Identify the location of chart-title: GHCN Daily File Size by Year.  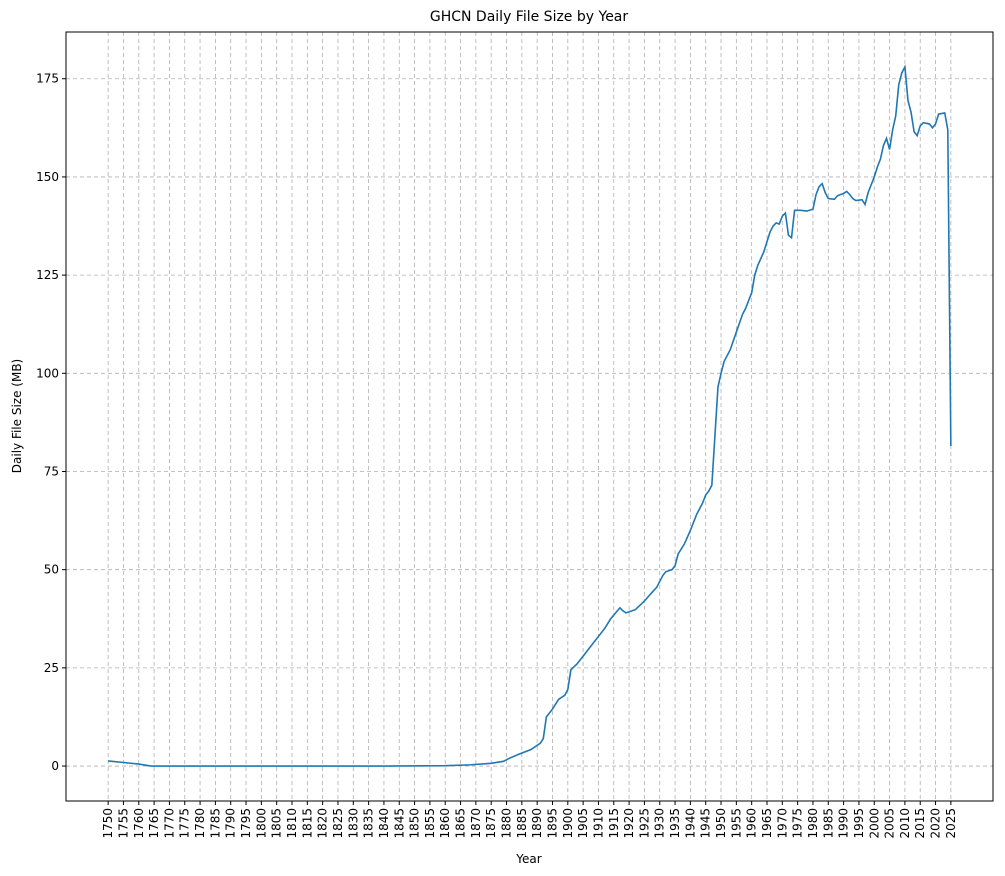
(529, 17).